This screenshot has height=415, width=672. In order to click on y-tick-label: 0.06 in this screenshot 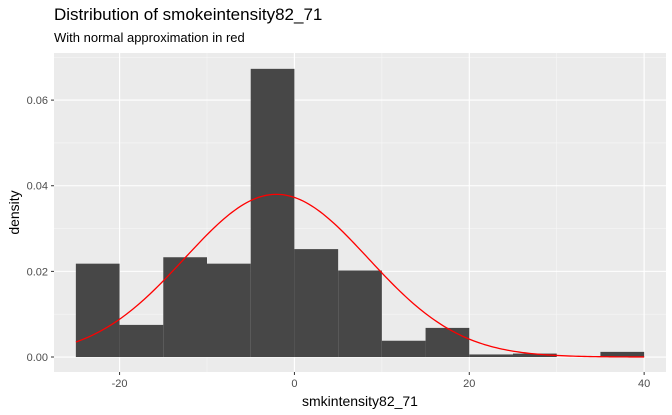, I will do `click(37, 101)`.